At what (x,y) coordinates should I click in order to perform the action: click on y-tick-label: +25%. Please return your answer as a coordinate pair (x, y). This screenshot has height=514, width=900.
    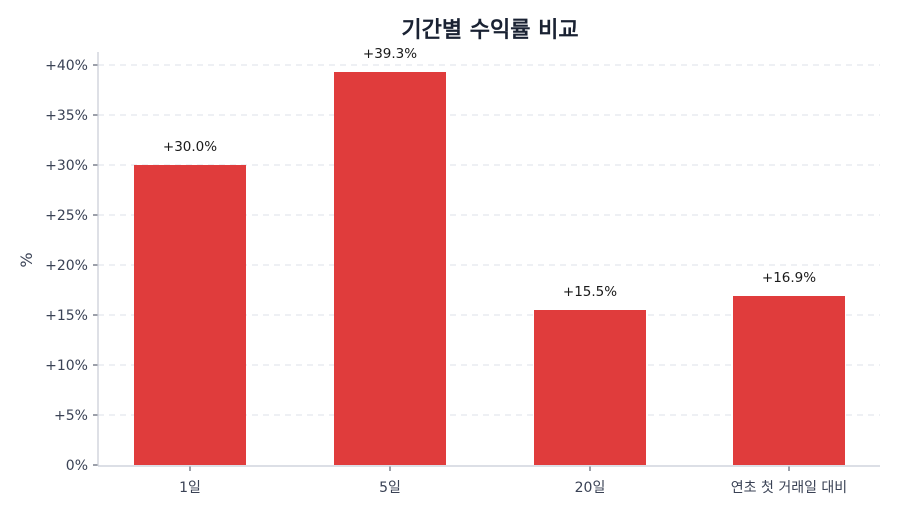
    Looking at the image, I should click on (66, 216).